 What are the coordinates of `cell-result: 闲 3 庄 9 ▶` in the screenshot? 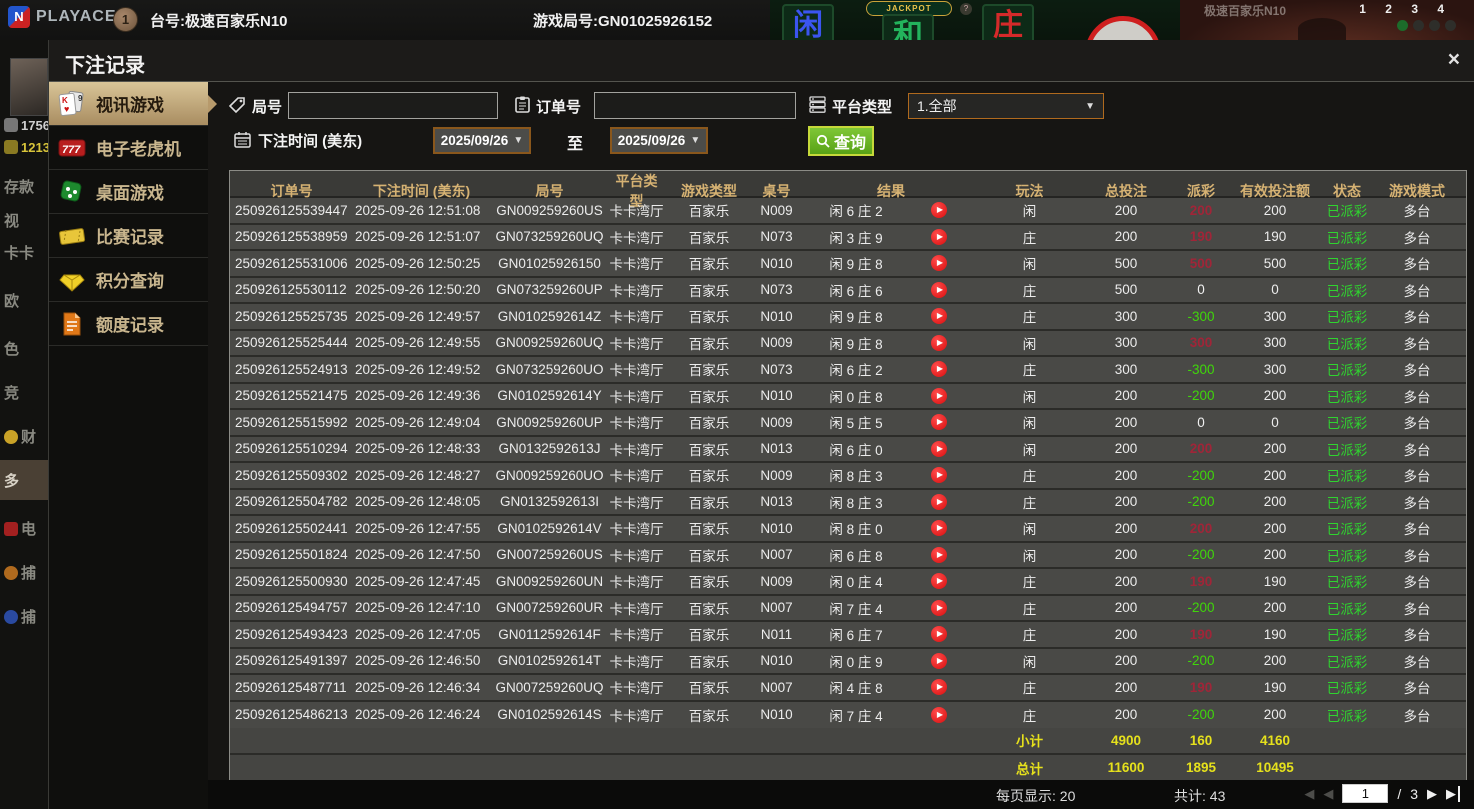 It's located at (891, 237).